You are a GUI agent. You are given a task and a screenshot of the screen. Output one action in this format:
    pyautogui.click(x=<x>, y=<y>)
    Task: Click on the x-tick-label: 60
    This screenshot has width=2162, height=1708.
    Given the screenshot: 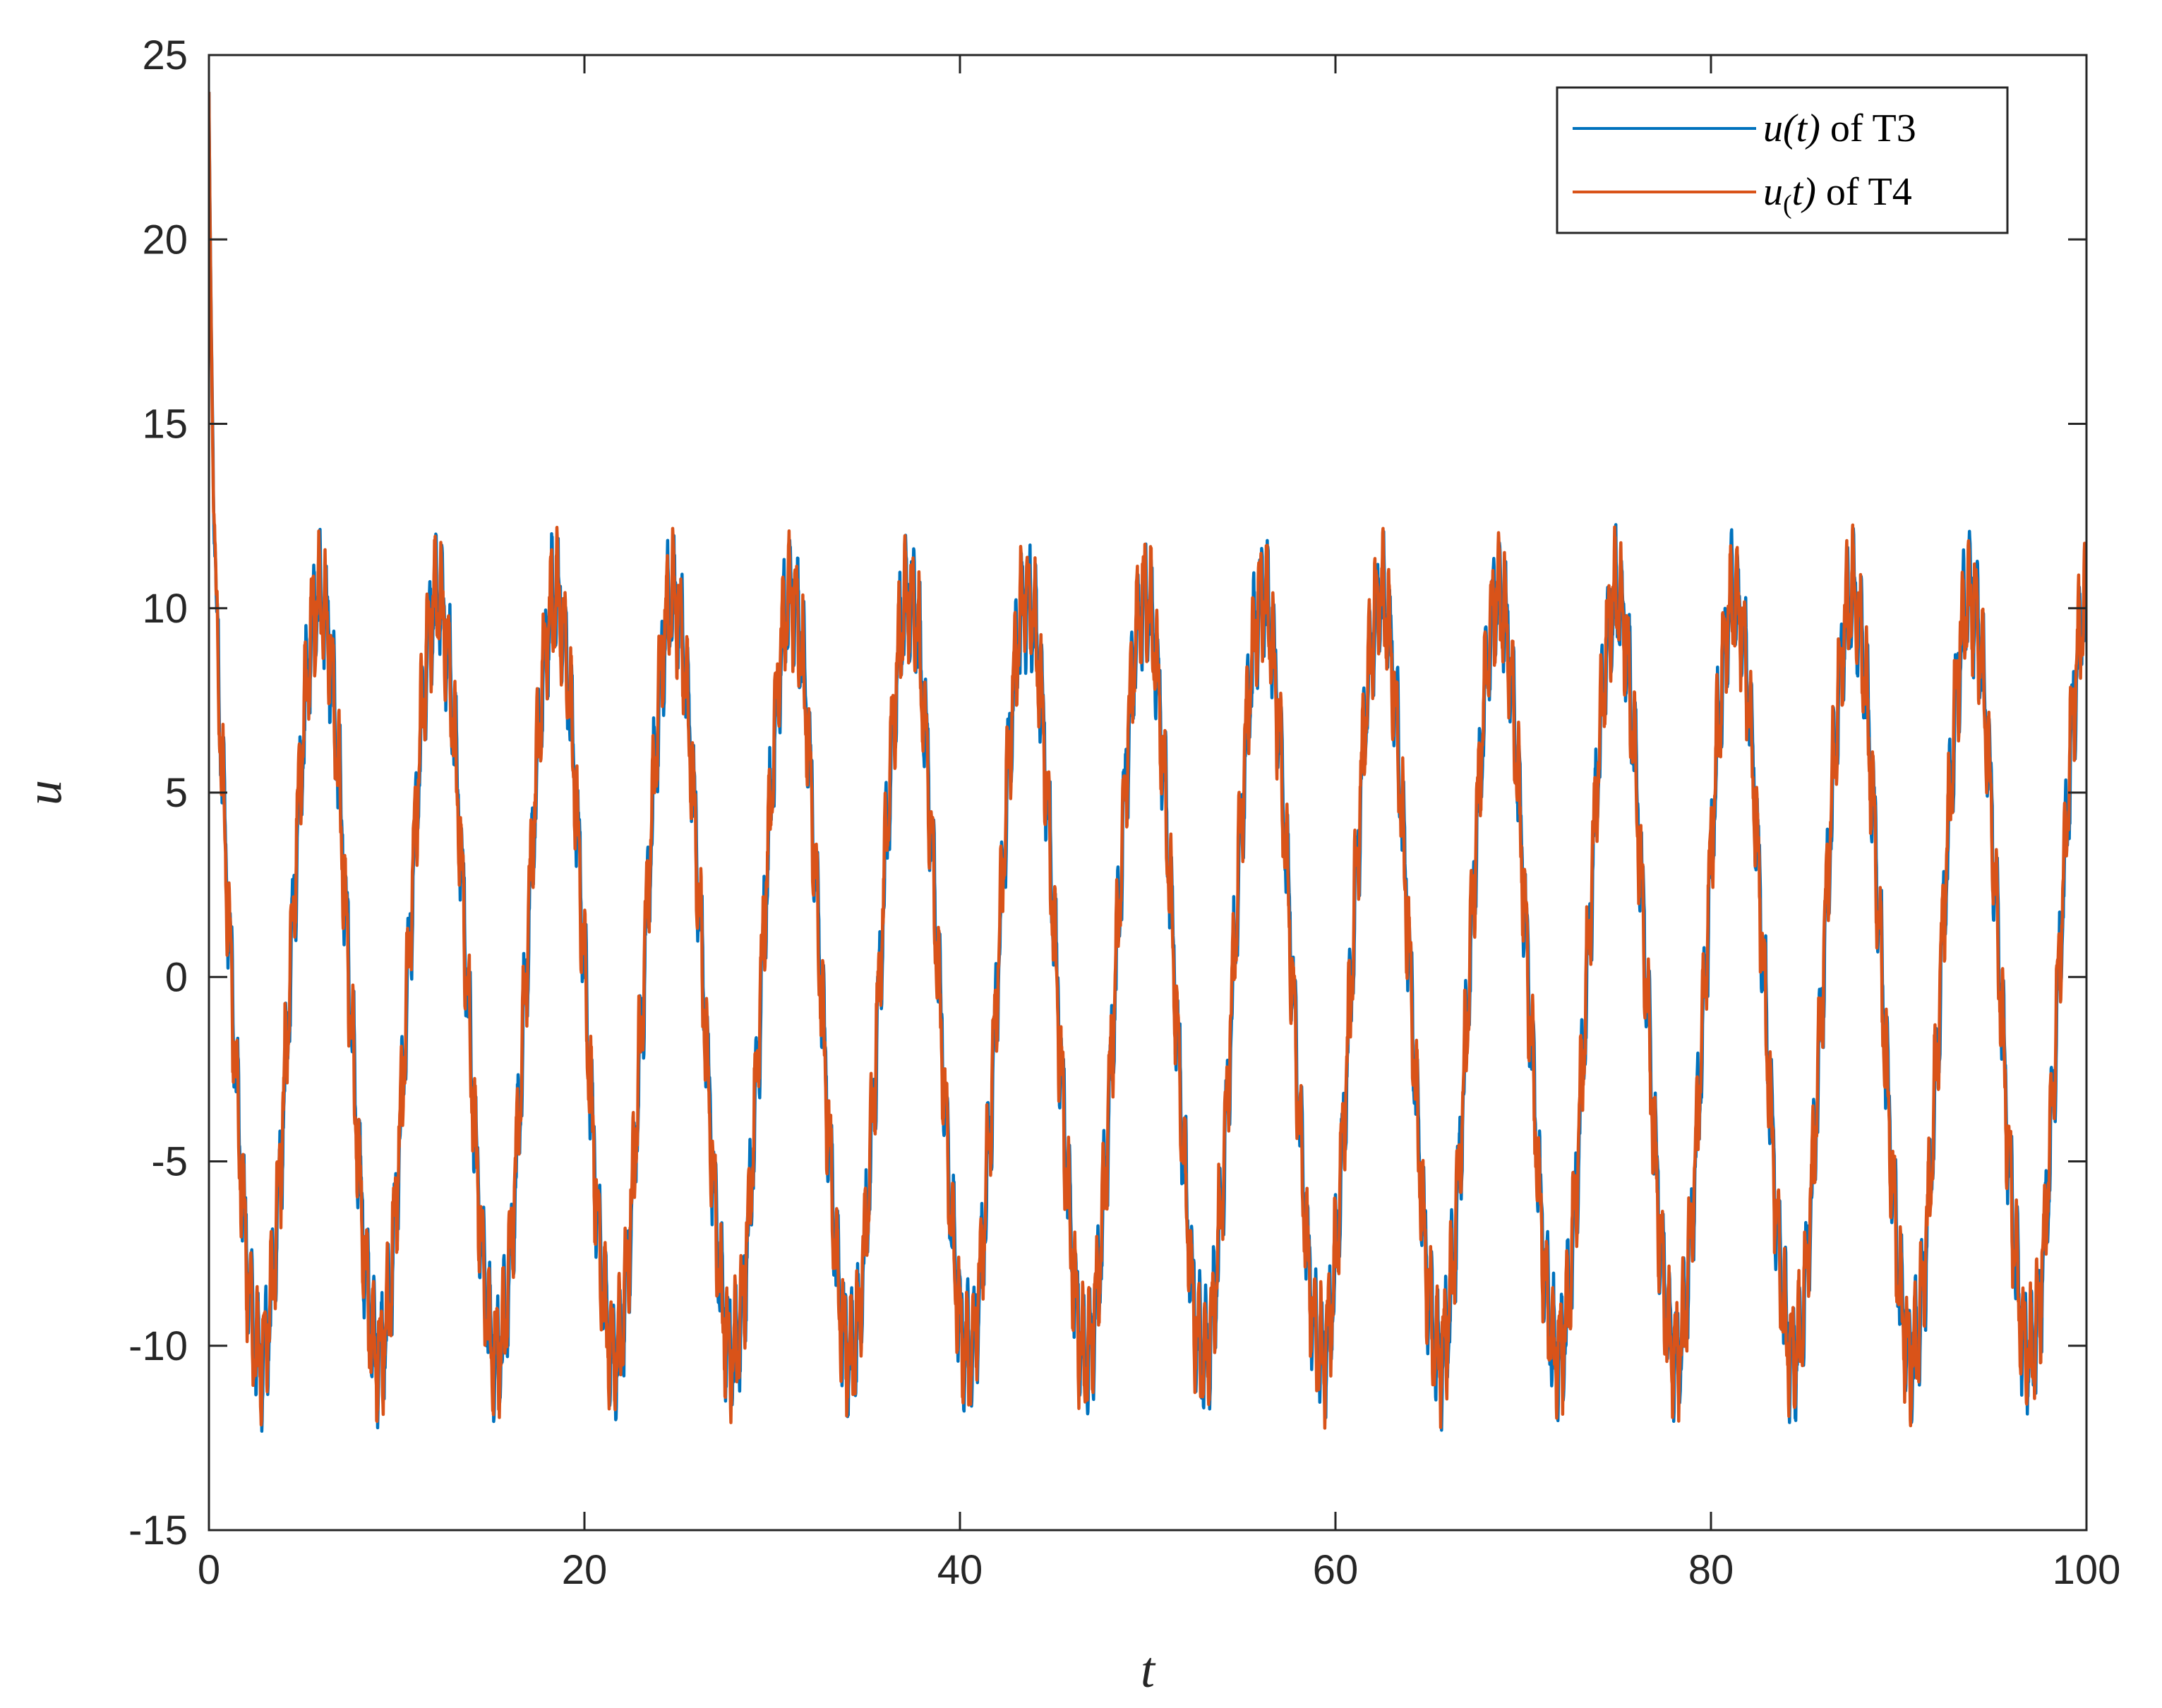 What is the action you would take?
    pyautogui.click(x=1336, y=1570)
    